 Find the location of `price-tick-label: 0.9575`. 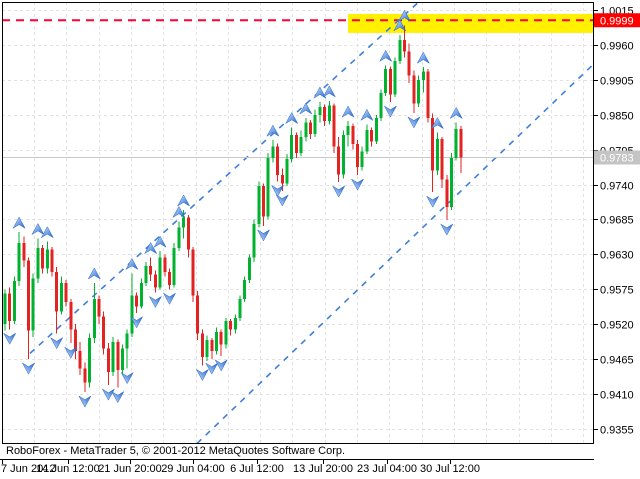

price-tick-label: 0.9575 is located at coordinates (617, 291).